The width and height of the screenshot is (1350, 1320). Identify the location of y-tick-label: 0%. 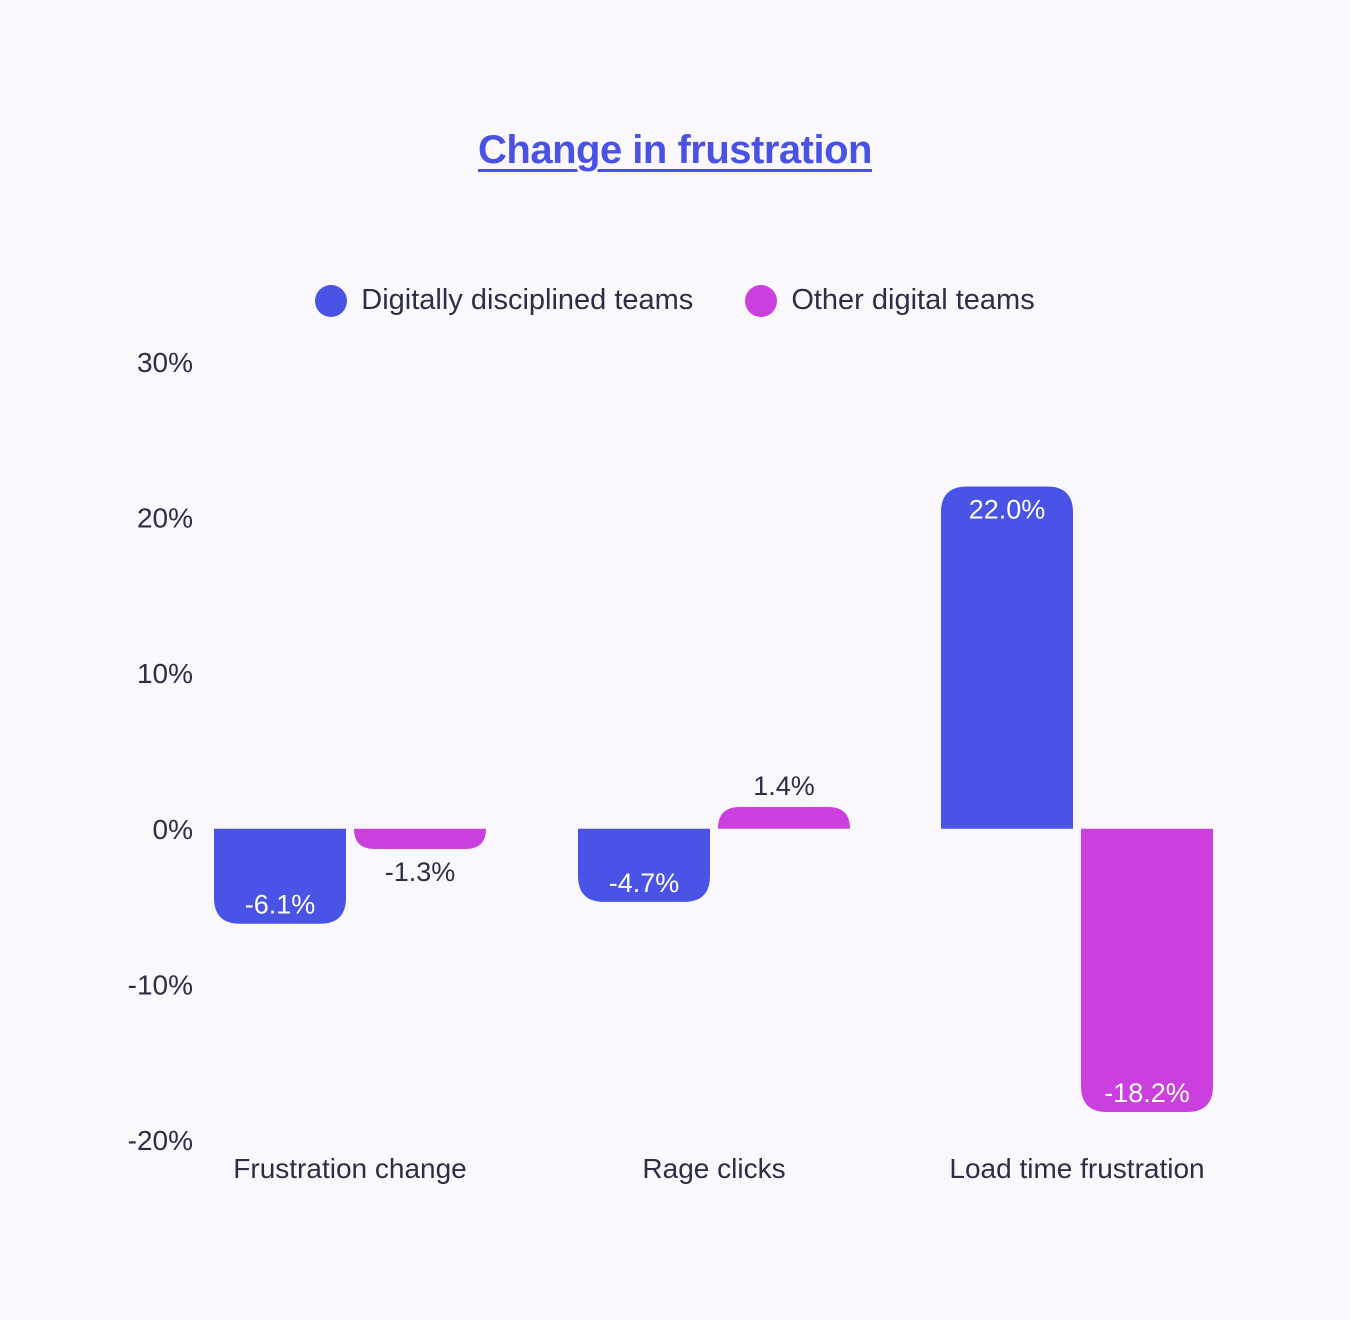
(173, 829).